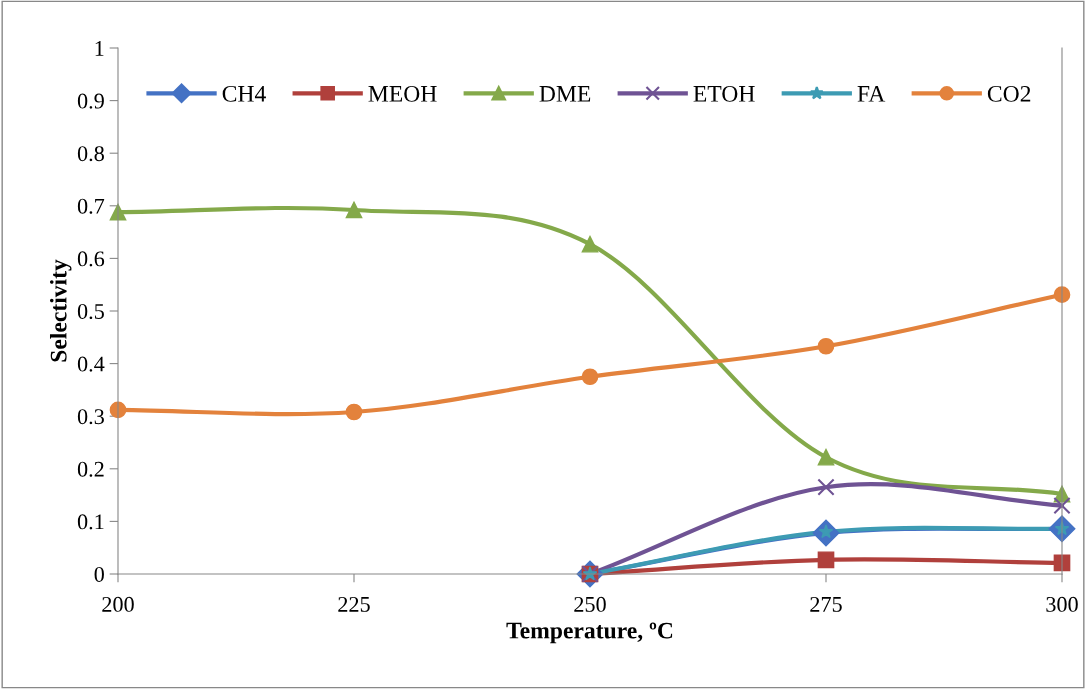 This screenshot has height=689, width=1086. Describe the element at coordinates (90, 522) in the screenshot. I see `y-tick-label: 0.1` at that location.